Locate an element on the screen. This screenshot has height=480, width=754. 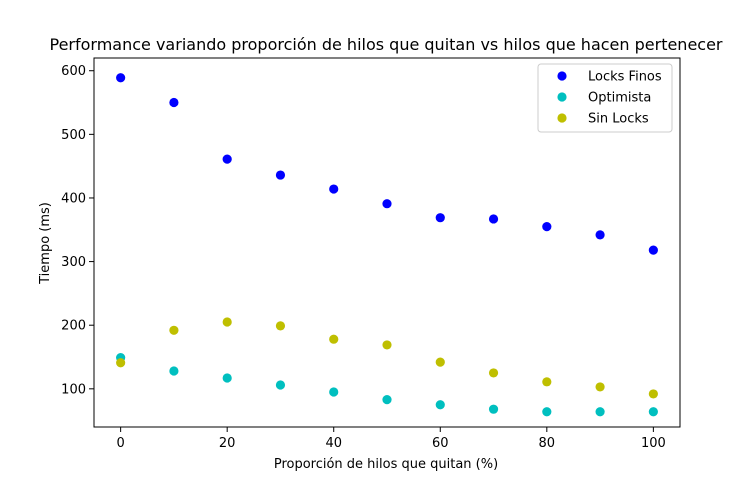
y-tick-label: 100 is located at coordinates (73, 389).